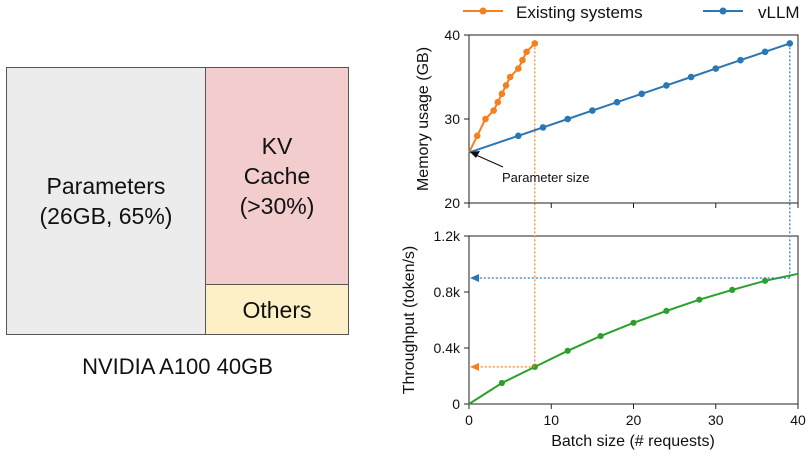  I want to click on throughput-xtick-label-0: 0, so click(469, 420).